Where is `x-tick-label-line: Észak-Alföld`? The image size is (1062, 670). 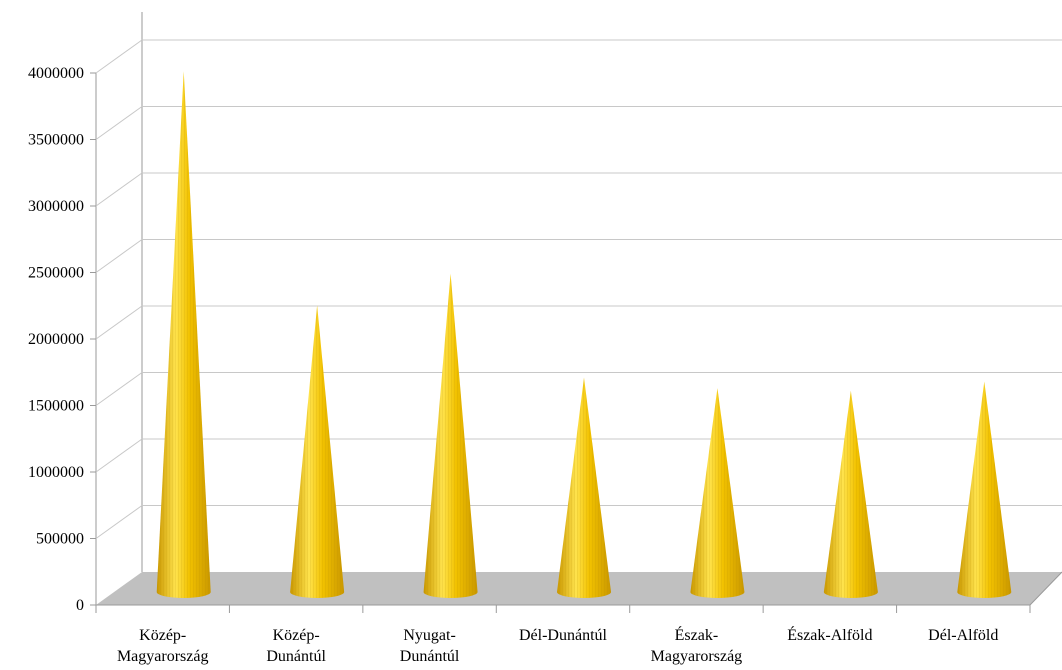
x-tick-label-line: Észak-Alföld is located at coordinates (829, 634).